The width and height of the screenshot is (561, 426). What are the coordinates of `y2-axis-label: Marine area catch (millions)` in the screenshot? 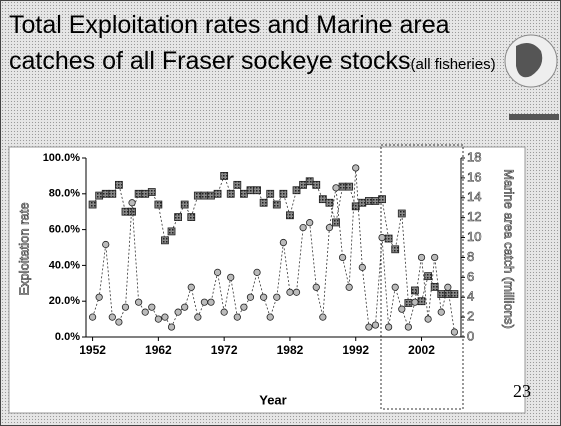 It's located at (509, 249).